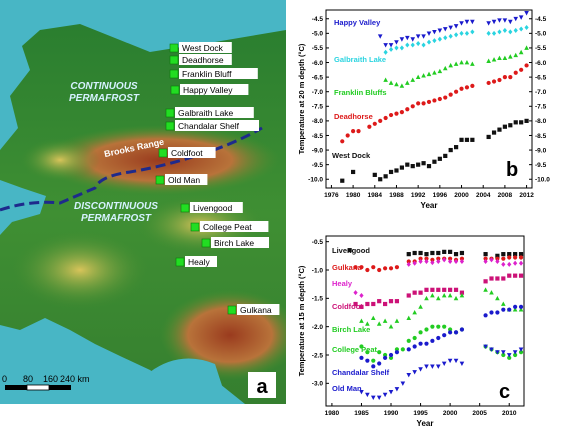 The height and width of the screenshot is (440, 562). I want to click on site-label: Birch Lake, so click(234, 243).